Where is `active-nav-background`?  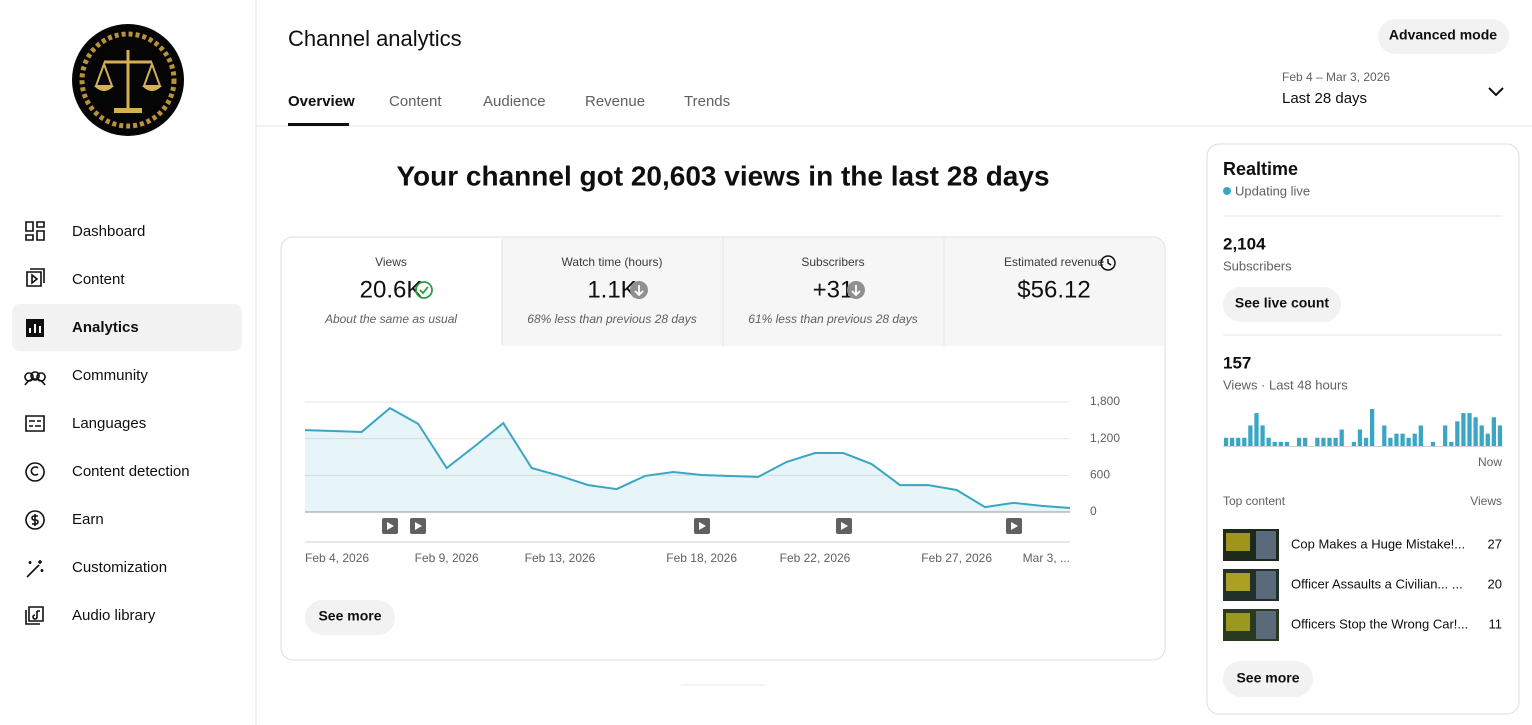 active-nav-background is located at coordinates (127, 327).